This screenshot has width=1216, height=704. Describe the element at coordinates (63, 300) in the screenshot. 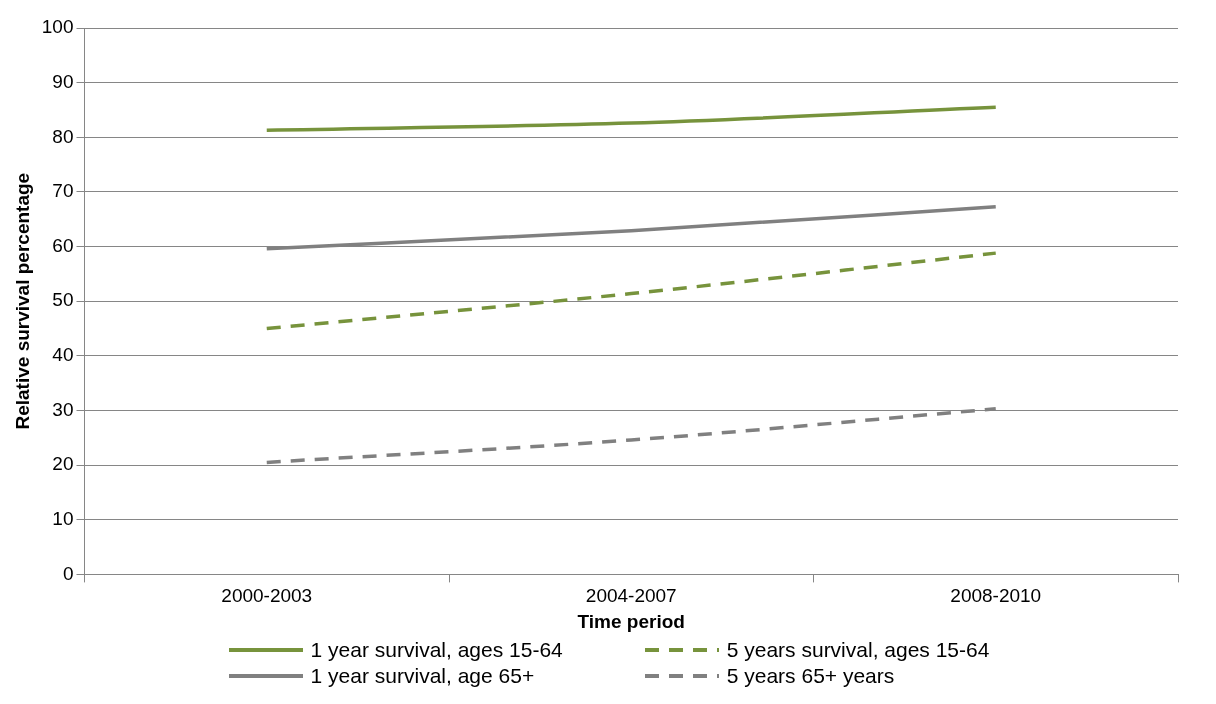

I see `y-tick-label: 50` at that location.